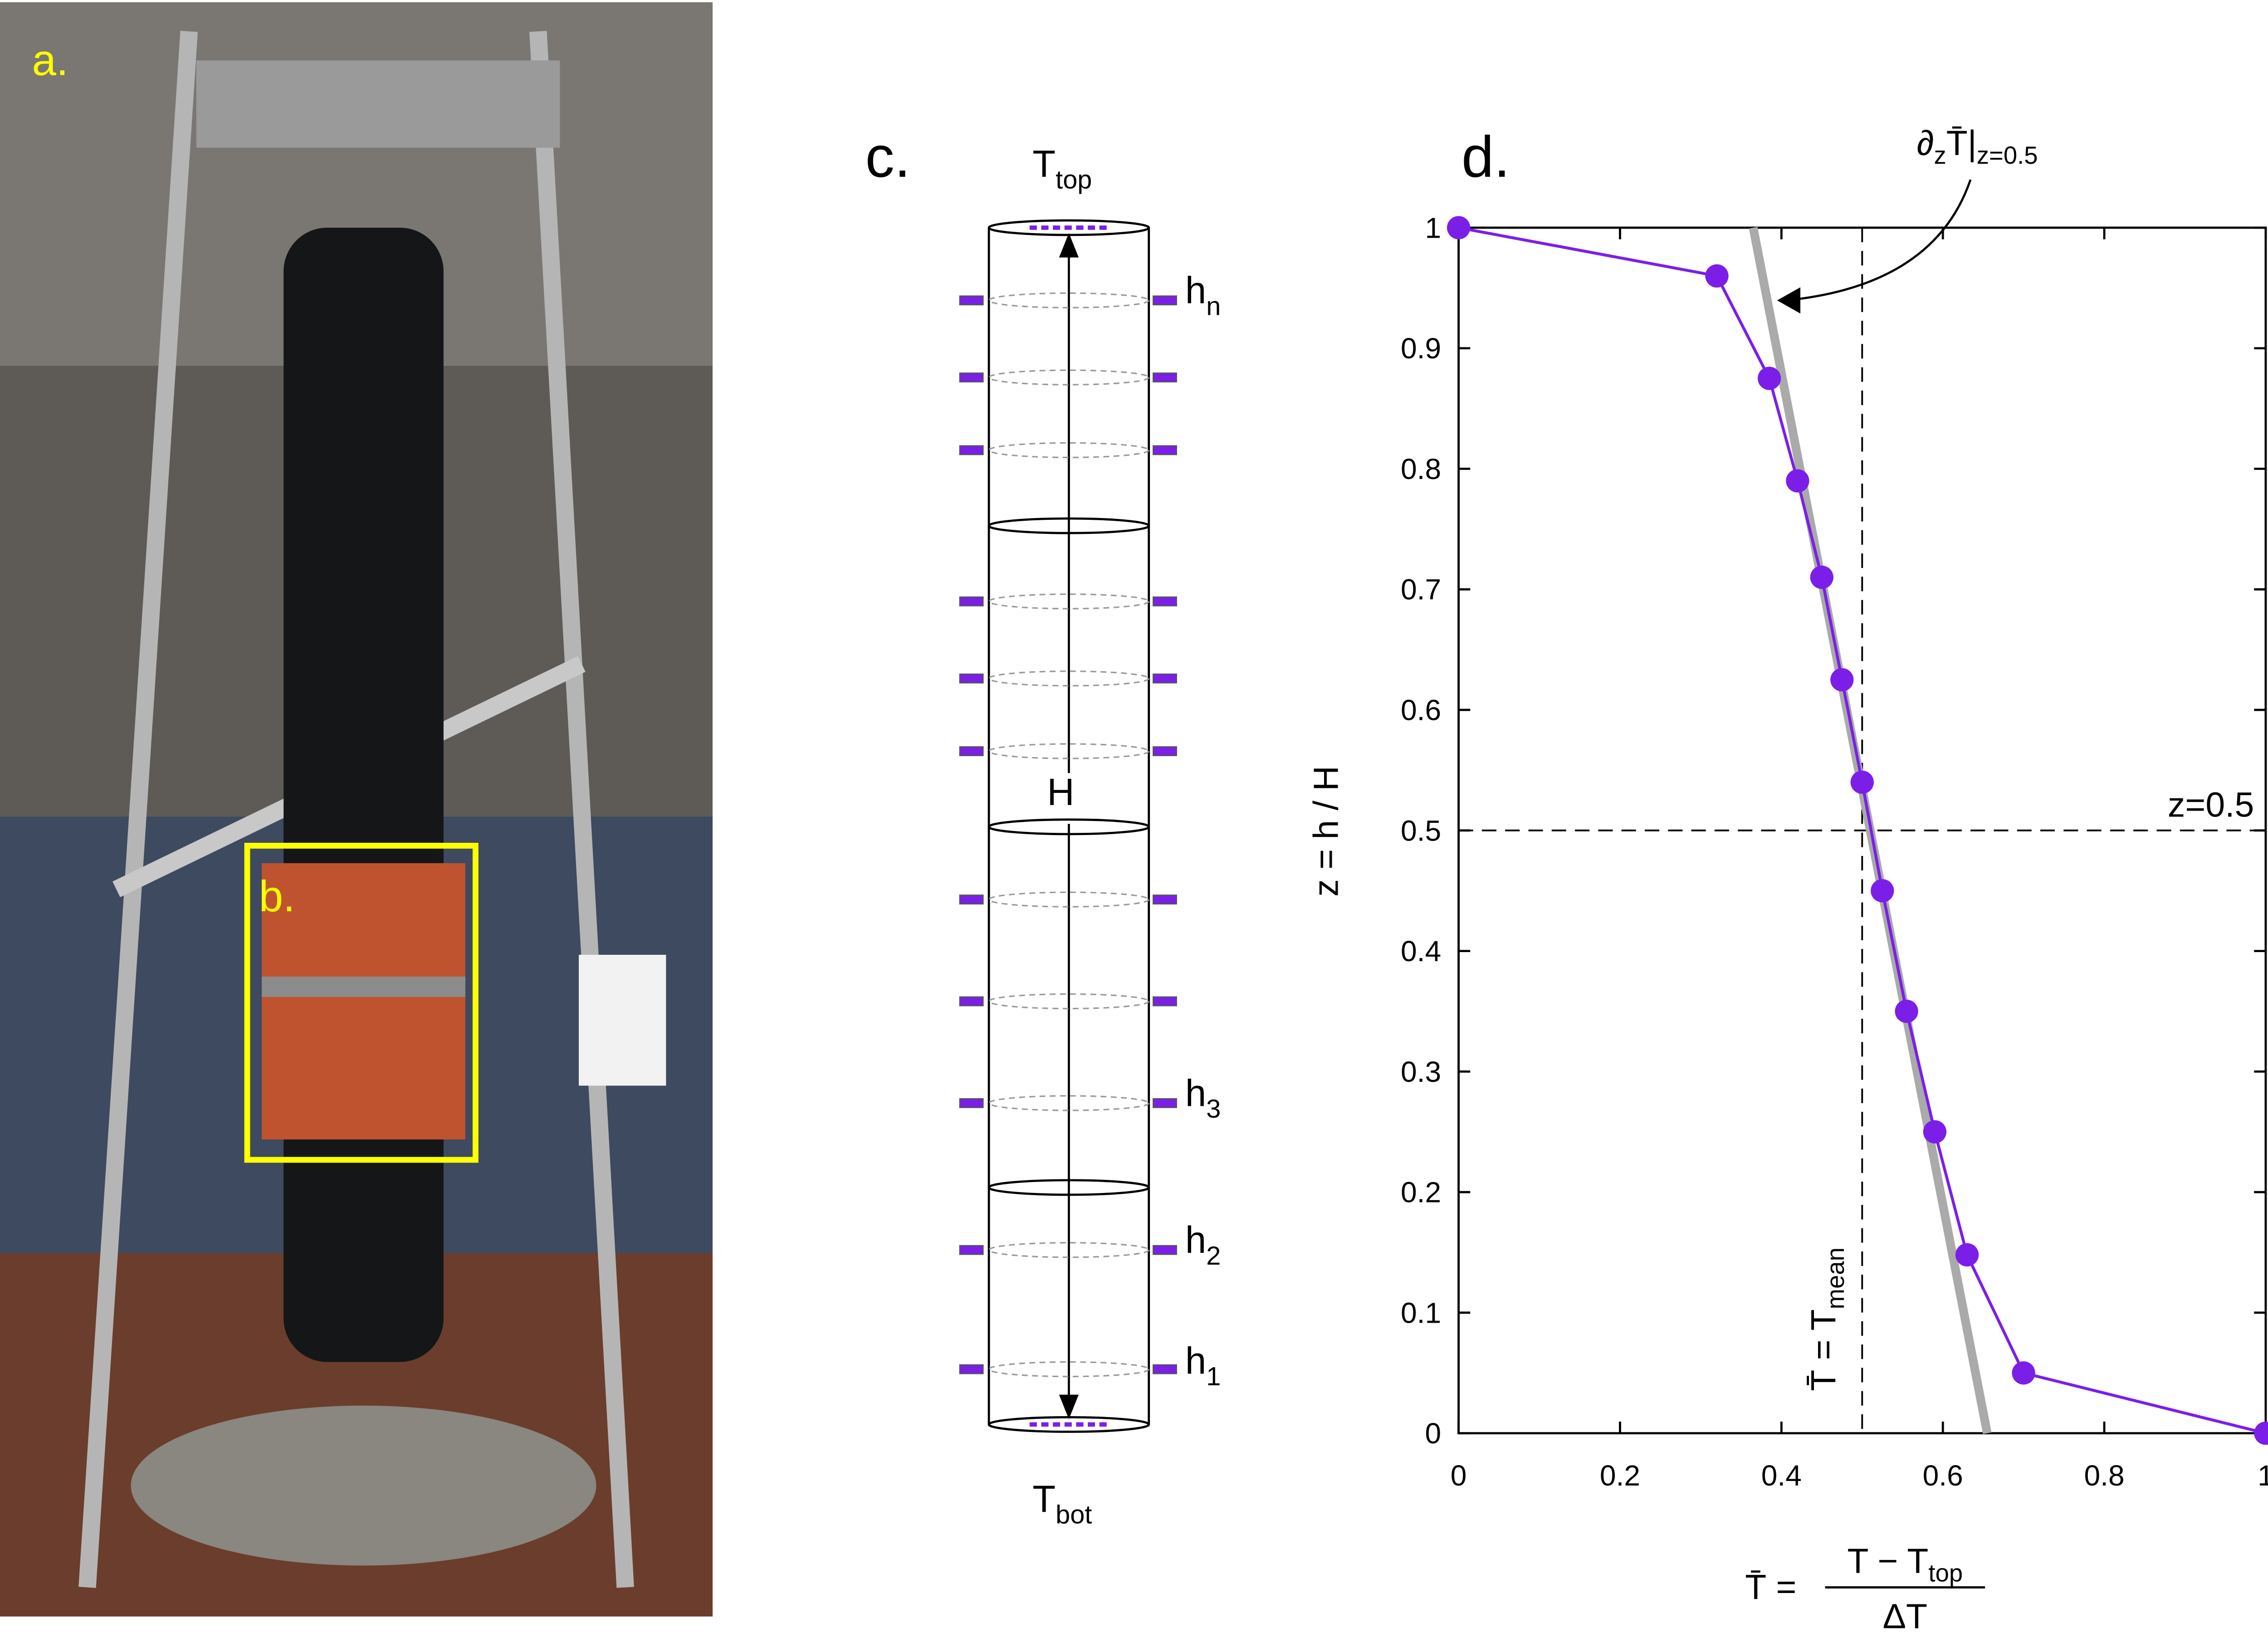 The height and width of the screenshot is (1642, 2268). Describe the element at coordinates (1905, 1617) in the screenshot. I see `x-axis-label: ΔT` at that location.